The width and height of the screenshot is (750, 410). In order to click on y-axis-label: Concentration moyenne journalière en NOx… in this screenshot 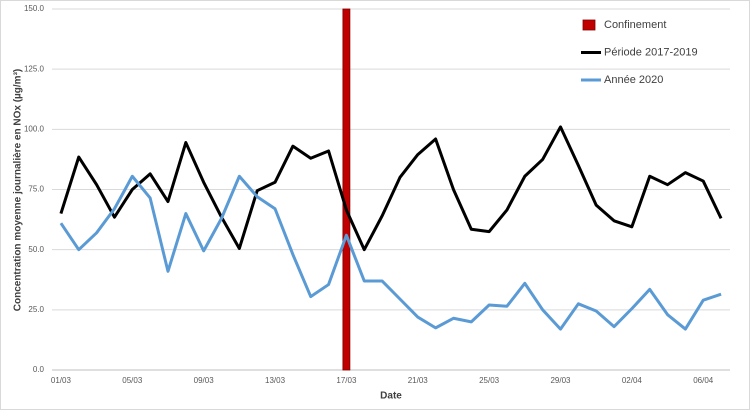, I will do `click(18, 190)`.